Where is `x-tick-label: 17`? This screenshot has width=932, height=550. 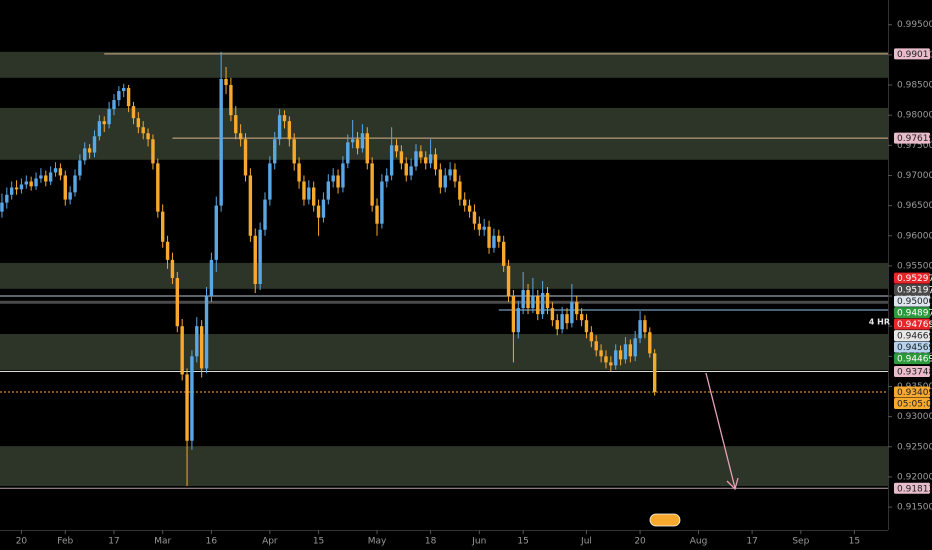 x-tick-label: 17 is located at coordinates (751, 542).